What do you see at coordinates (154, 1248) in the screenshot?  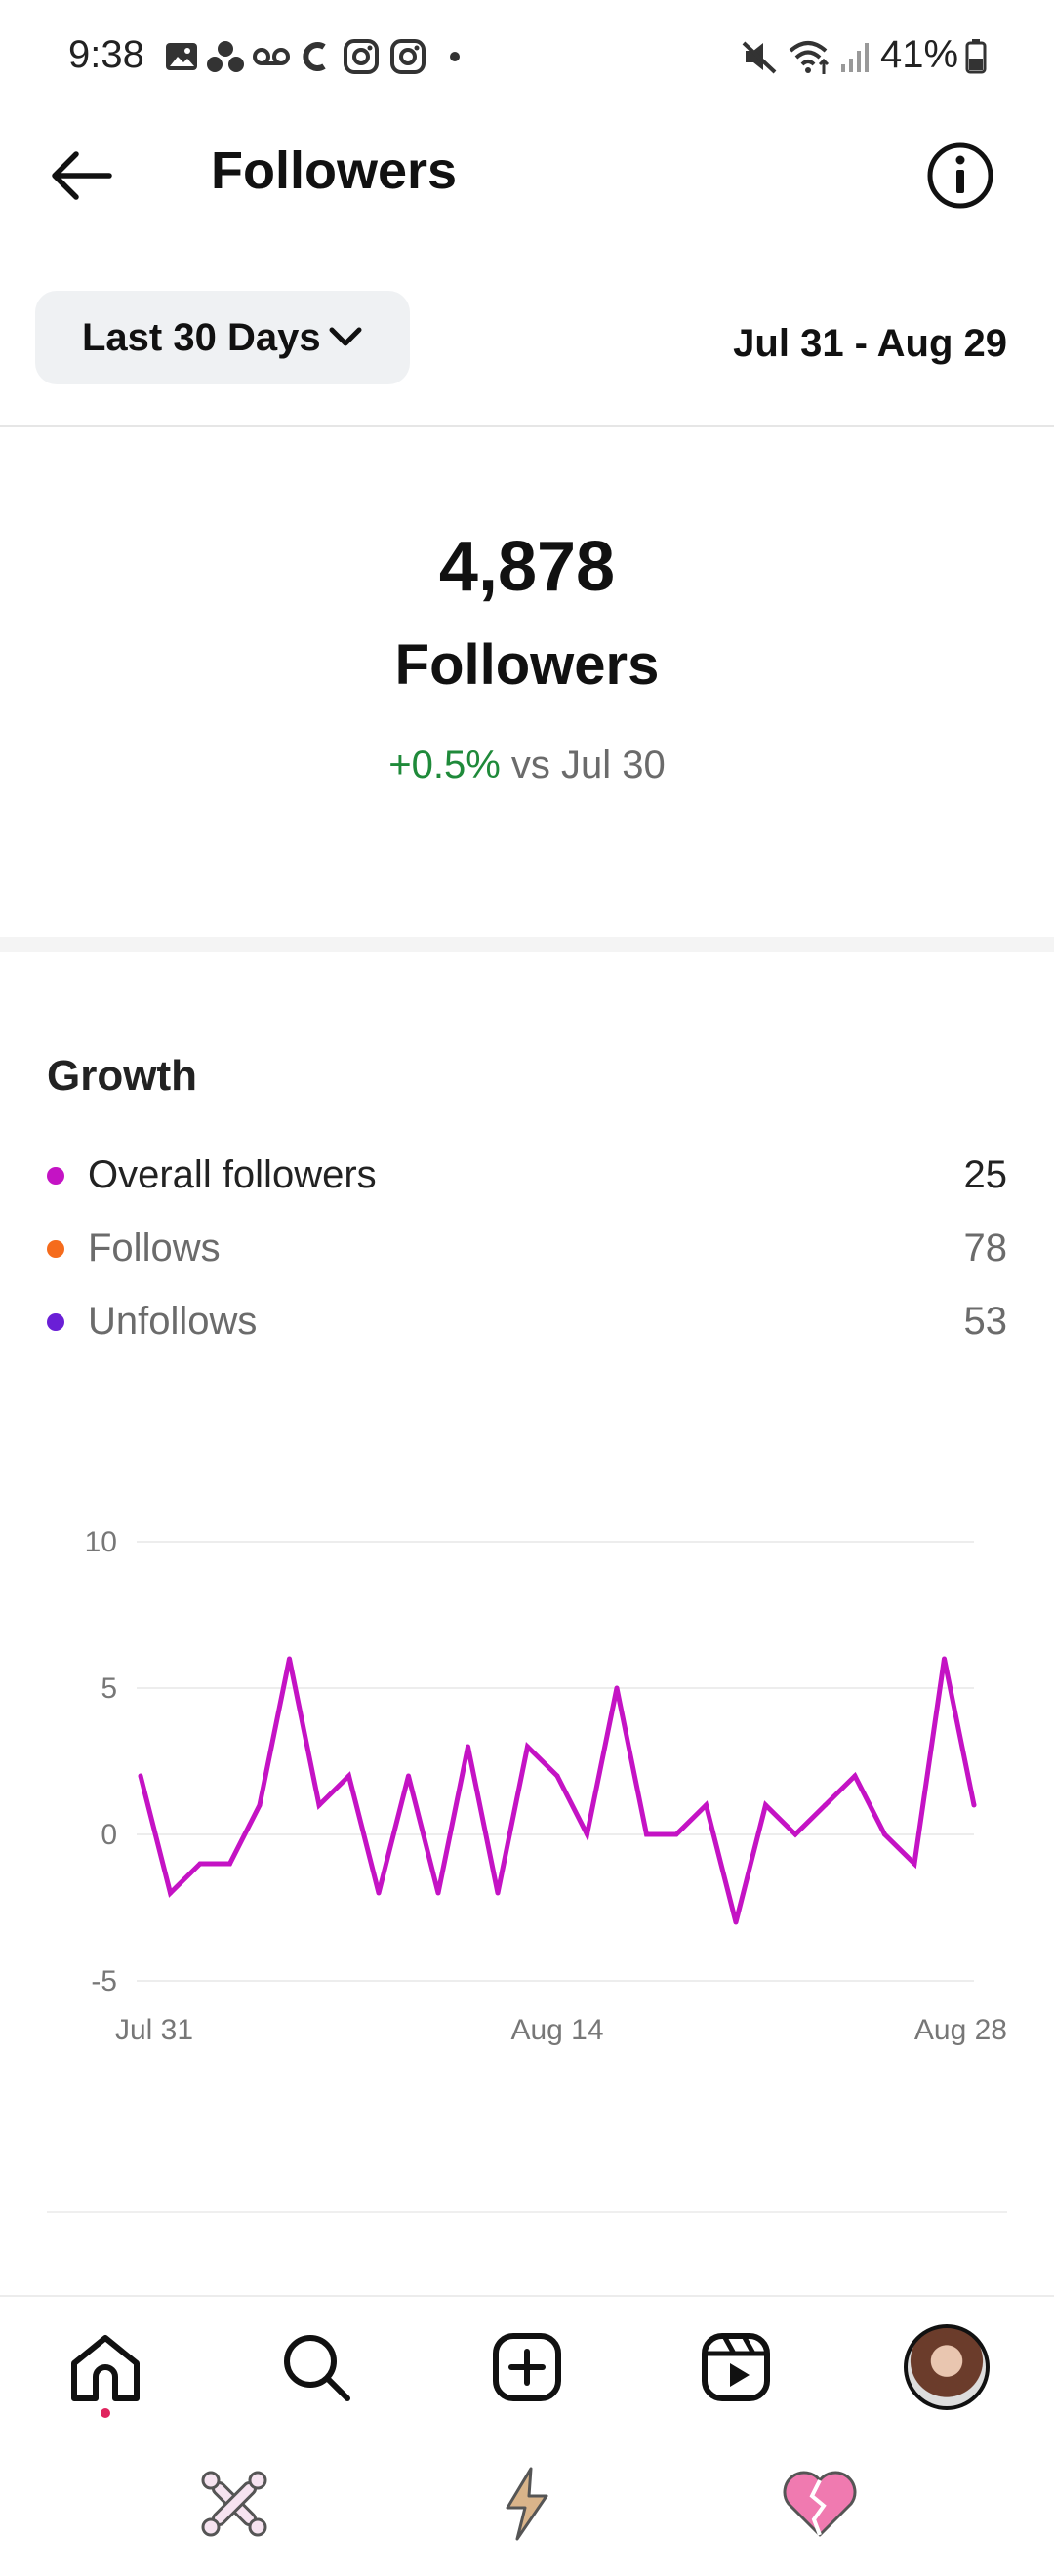 I see `legend-label: Follows` at bounding box center [154, 1248].